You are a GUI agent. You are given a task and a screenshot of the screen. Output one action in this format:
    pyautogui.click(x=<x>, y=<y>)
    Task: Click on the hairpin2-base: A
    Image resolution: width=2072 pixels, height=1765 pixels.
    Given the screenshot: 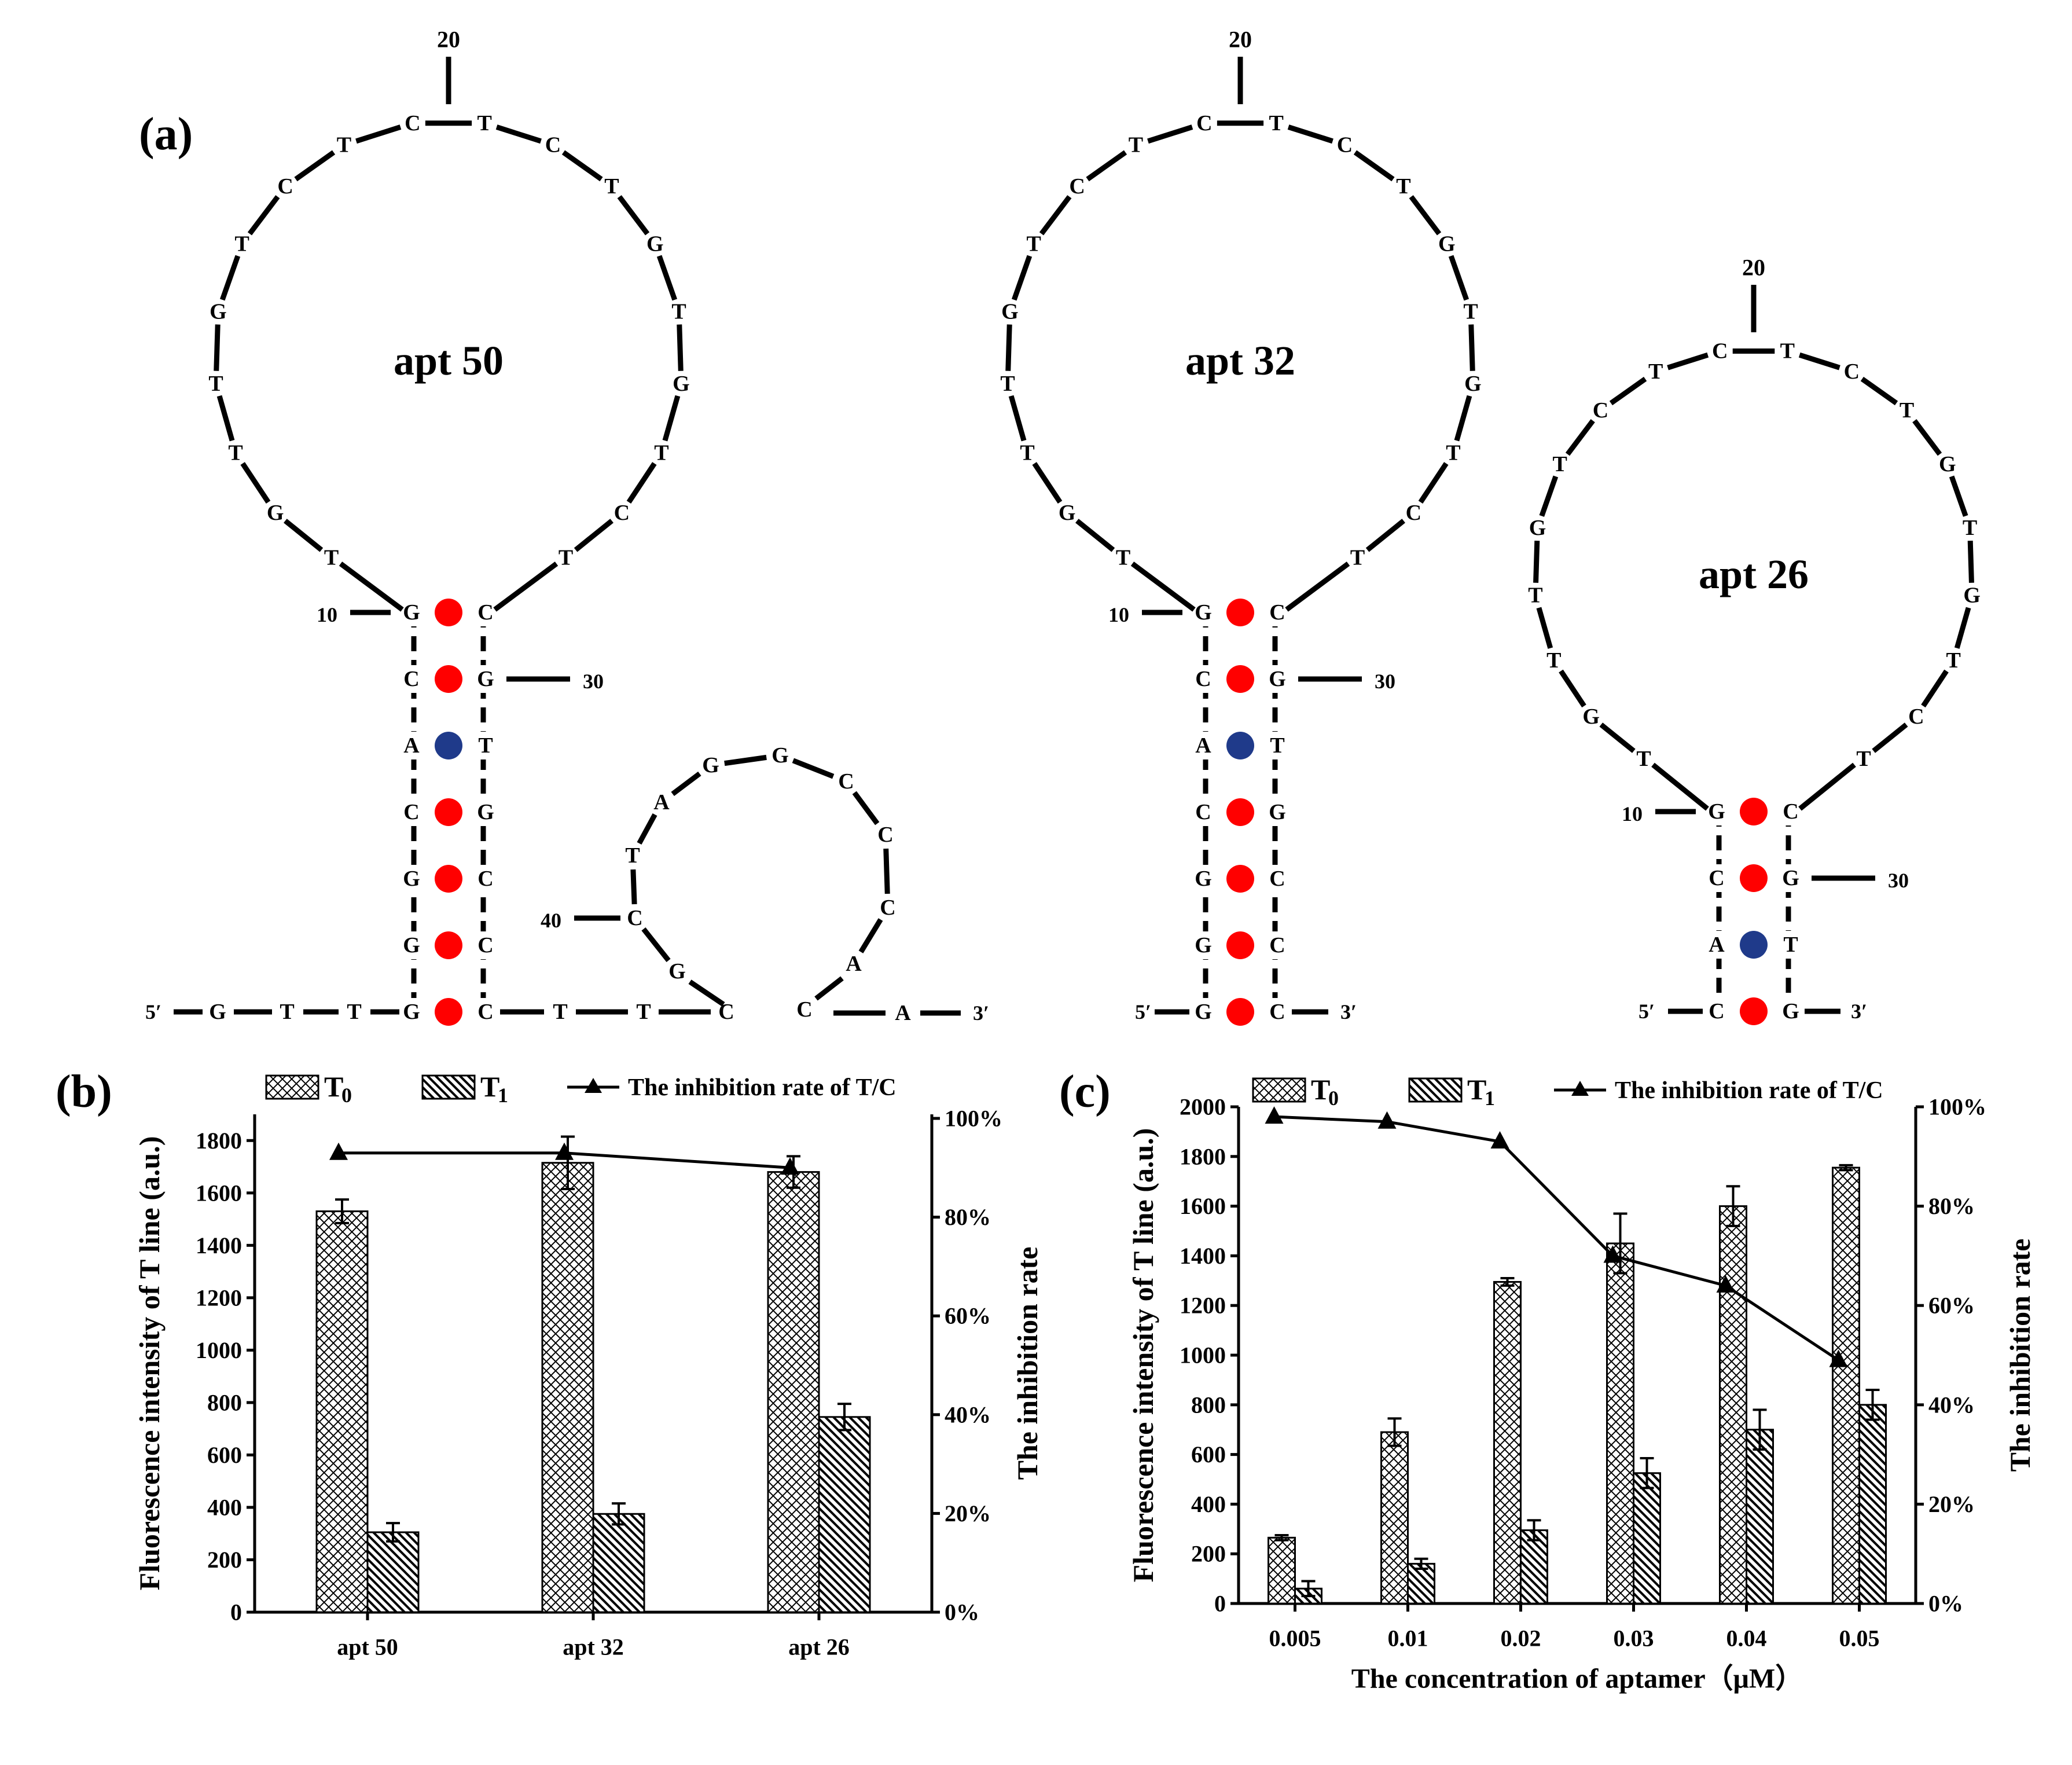 What is the action you would take?
    pyautogui.click(x=854, y=964)
    